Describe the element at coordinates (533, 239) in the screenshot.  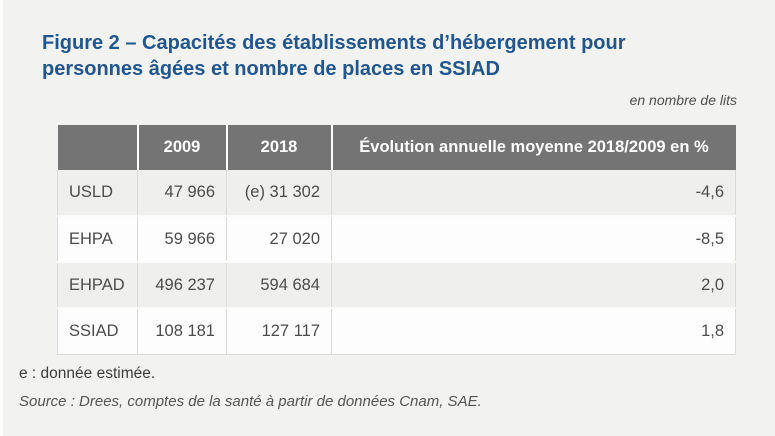
I see `value-evolution: -8,5` at that location.